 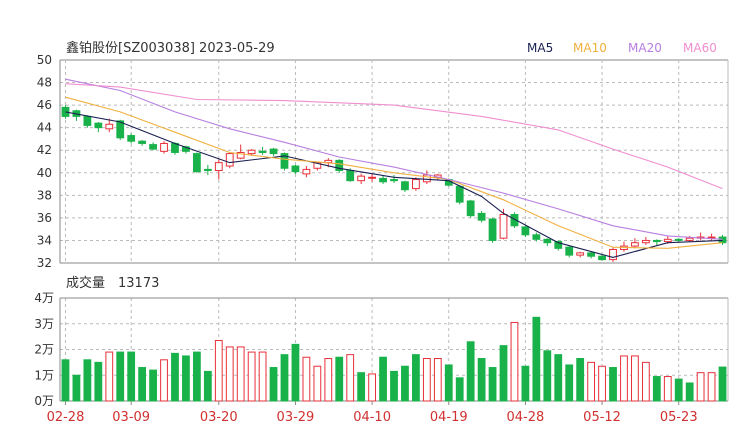 What do you see at coordinates (131, 417) in the screenshot?
I see `date-tick-label: 03-09` at bounding box center [131, 417].